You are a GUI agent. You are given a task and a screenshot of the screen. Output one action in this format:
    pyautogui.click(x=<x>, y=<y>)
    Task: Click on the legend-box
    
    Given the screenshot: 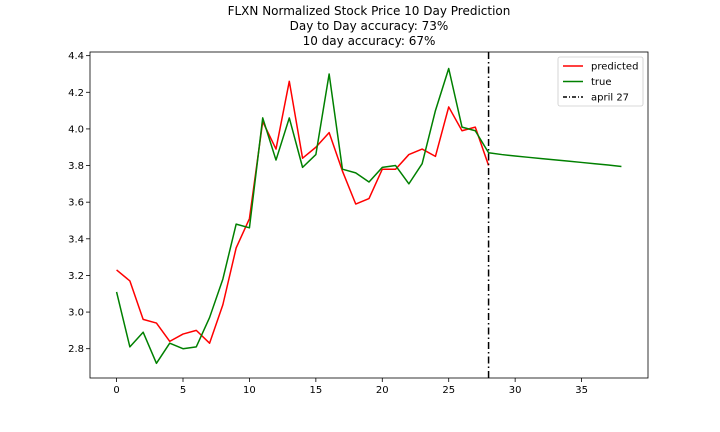 What is the action you would take?
    pyautogui.click(x=600, y=81)
    